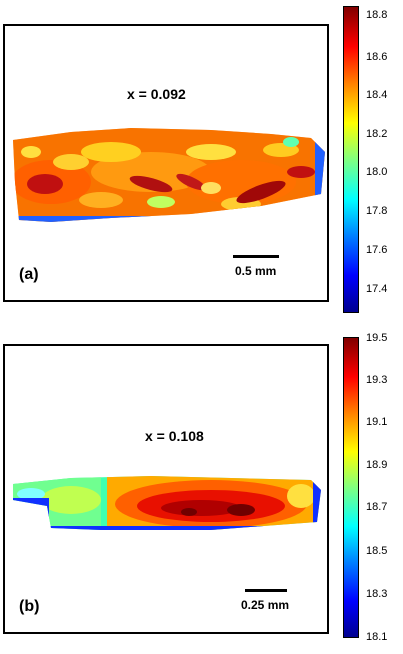 This screenshot has width=403, height=654. Describe the element at coordinates (377, 637) in the screenshot. I see `colorbar-b-tick: 18.1` at that location.